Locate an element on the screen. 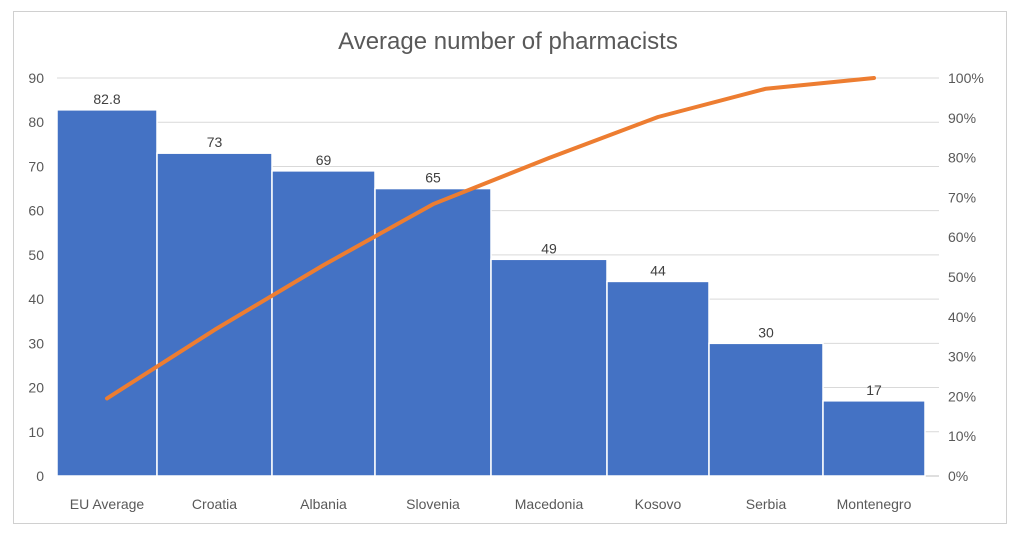 This screenshot has width=1024, height=545. y-tick-label: 70 is located at coordinates (36, 166).